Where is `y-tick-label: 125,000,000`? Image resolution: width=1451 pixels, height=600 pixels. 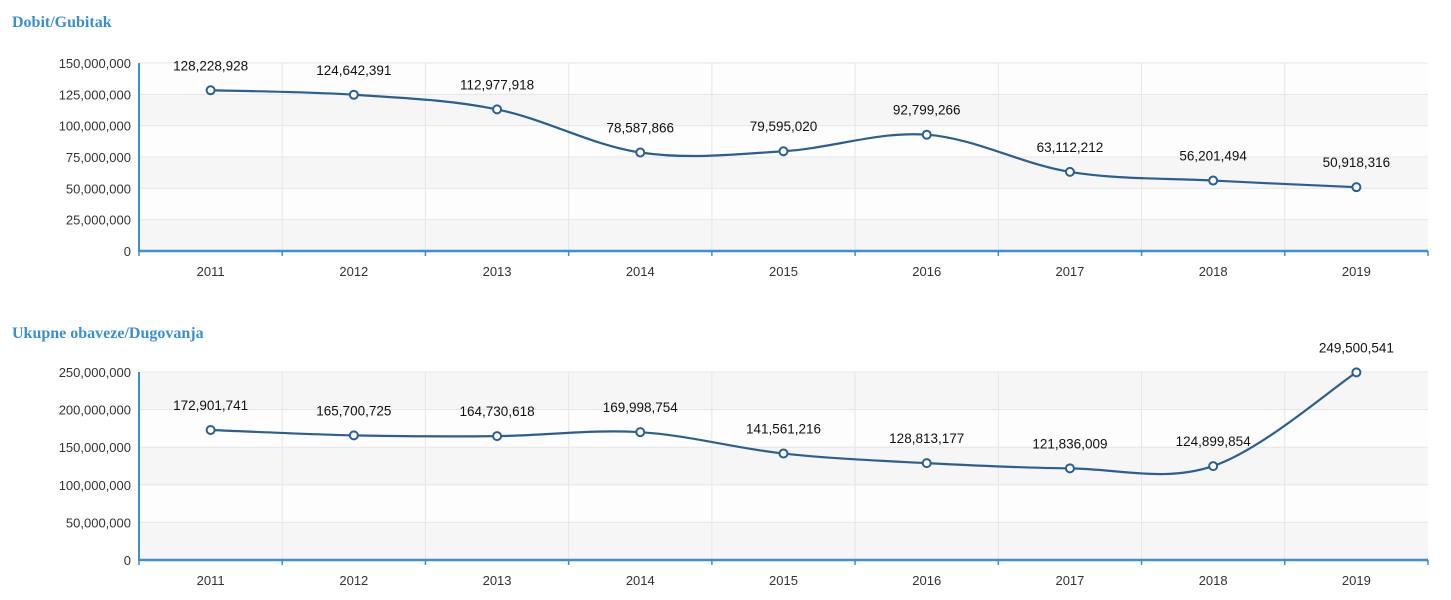
y-tick-label: 125,000,000 is located at coordinates (95, 94).